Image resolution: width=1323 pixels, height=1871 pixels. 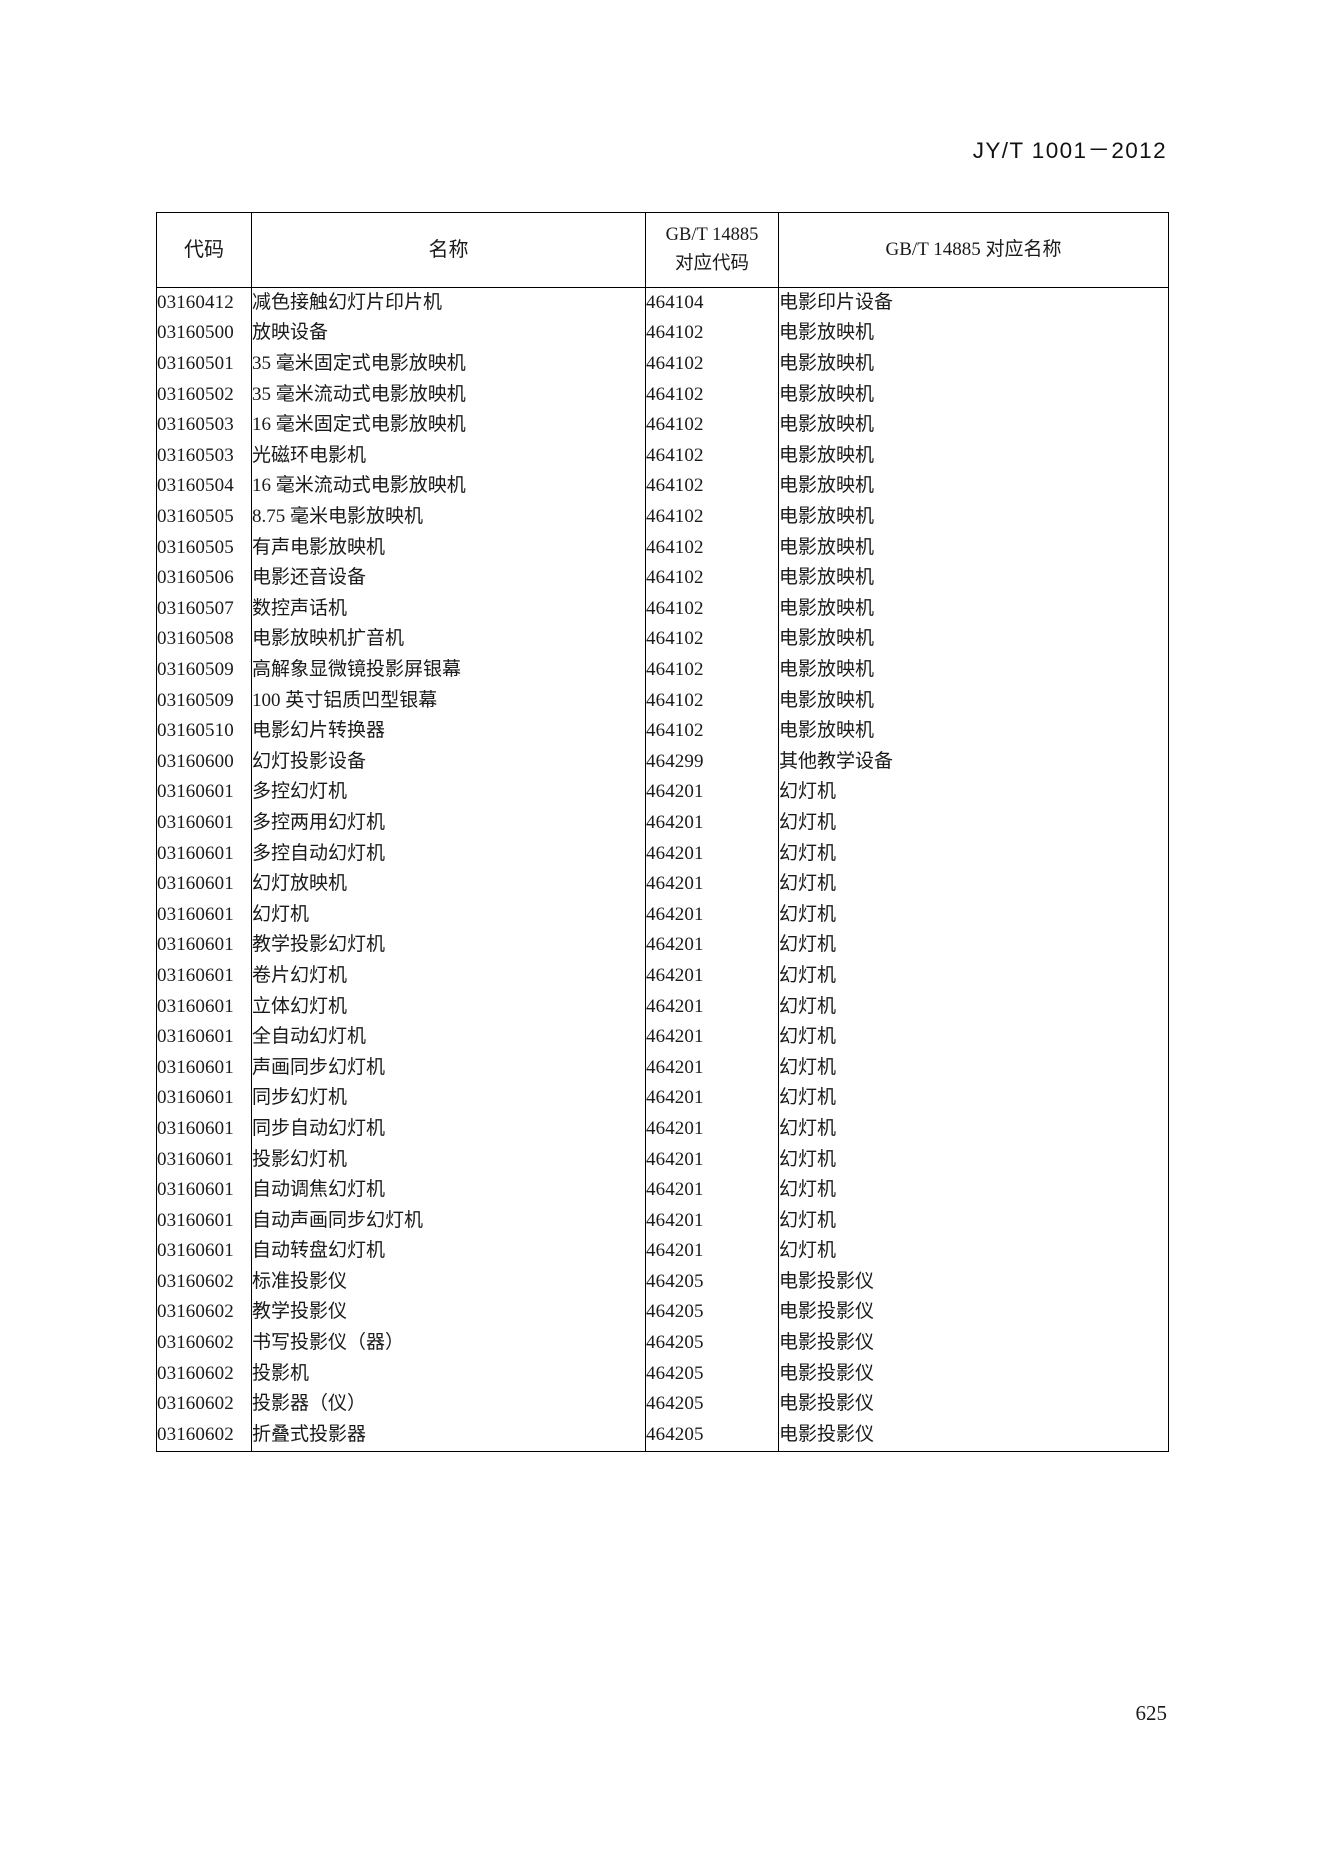 I want to click on table-row: 03160501 35 毫米固定式电影放映机 464102 电影放映机, so click(x=662, y=364).